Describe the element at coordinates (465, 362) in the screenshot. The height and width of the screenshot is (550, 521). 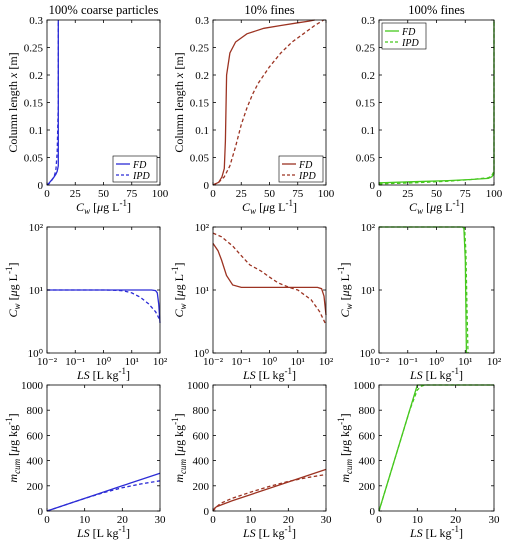
I see `x-tick-label: 10¹` at that location.